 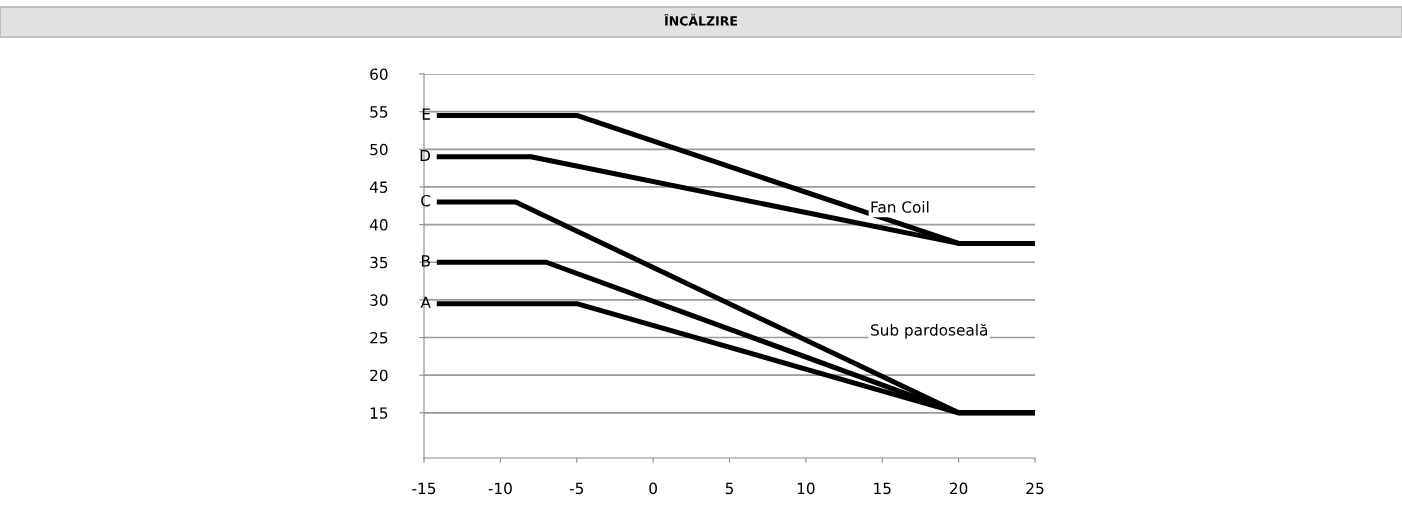 I want to click on x-tick-label: 25, so click(x=1035, y=488).